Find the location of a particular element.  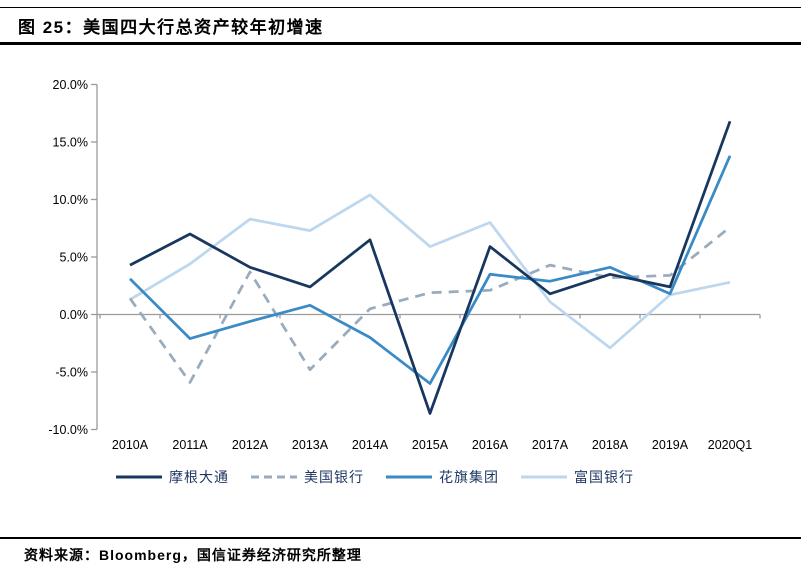

x-axis-label: 2019A is located at coordinates (670, 445).